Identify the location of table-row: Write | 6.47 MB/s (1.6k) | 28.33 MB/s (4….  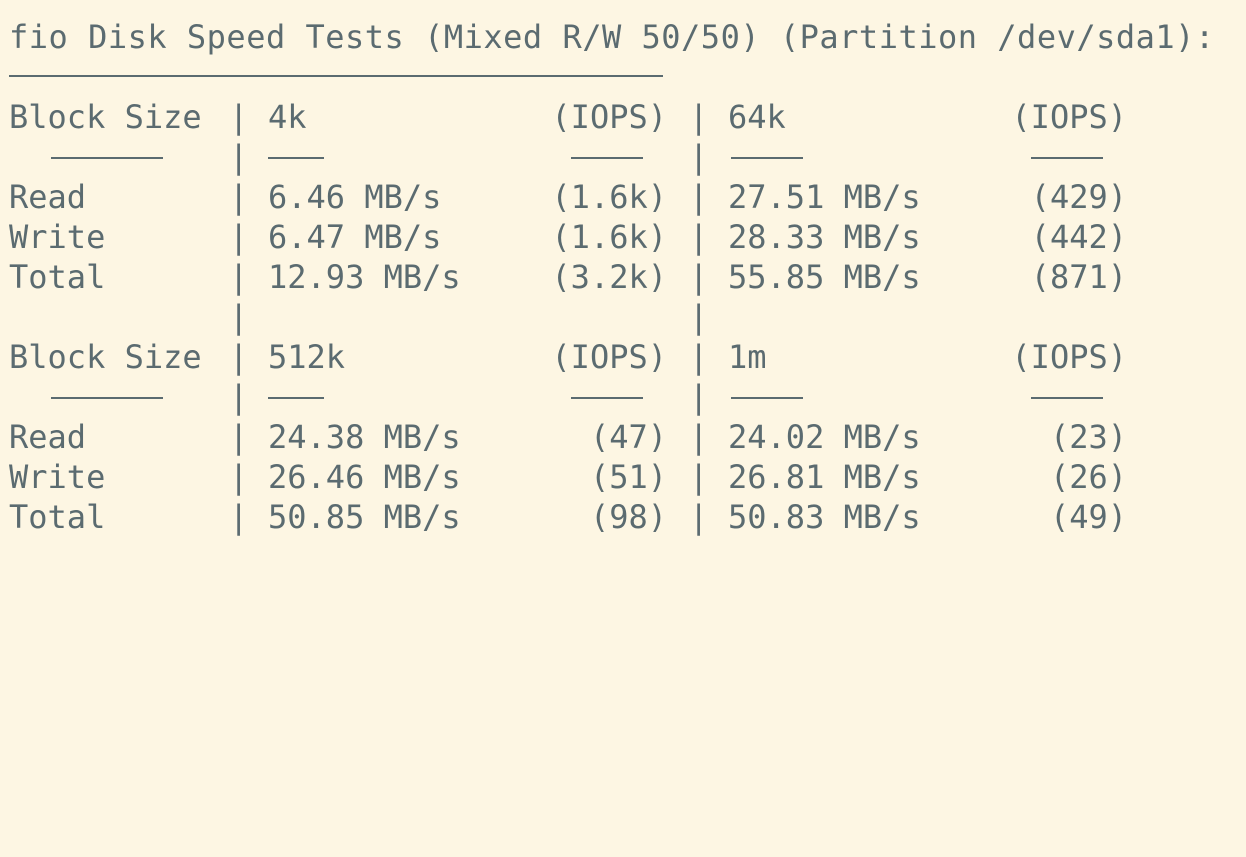
(627, 237).